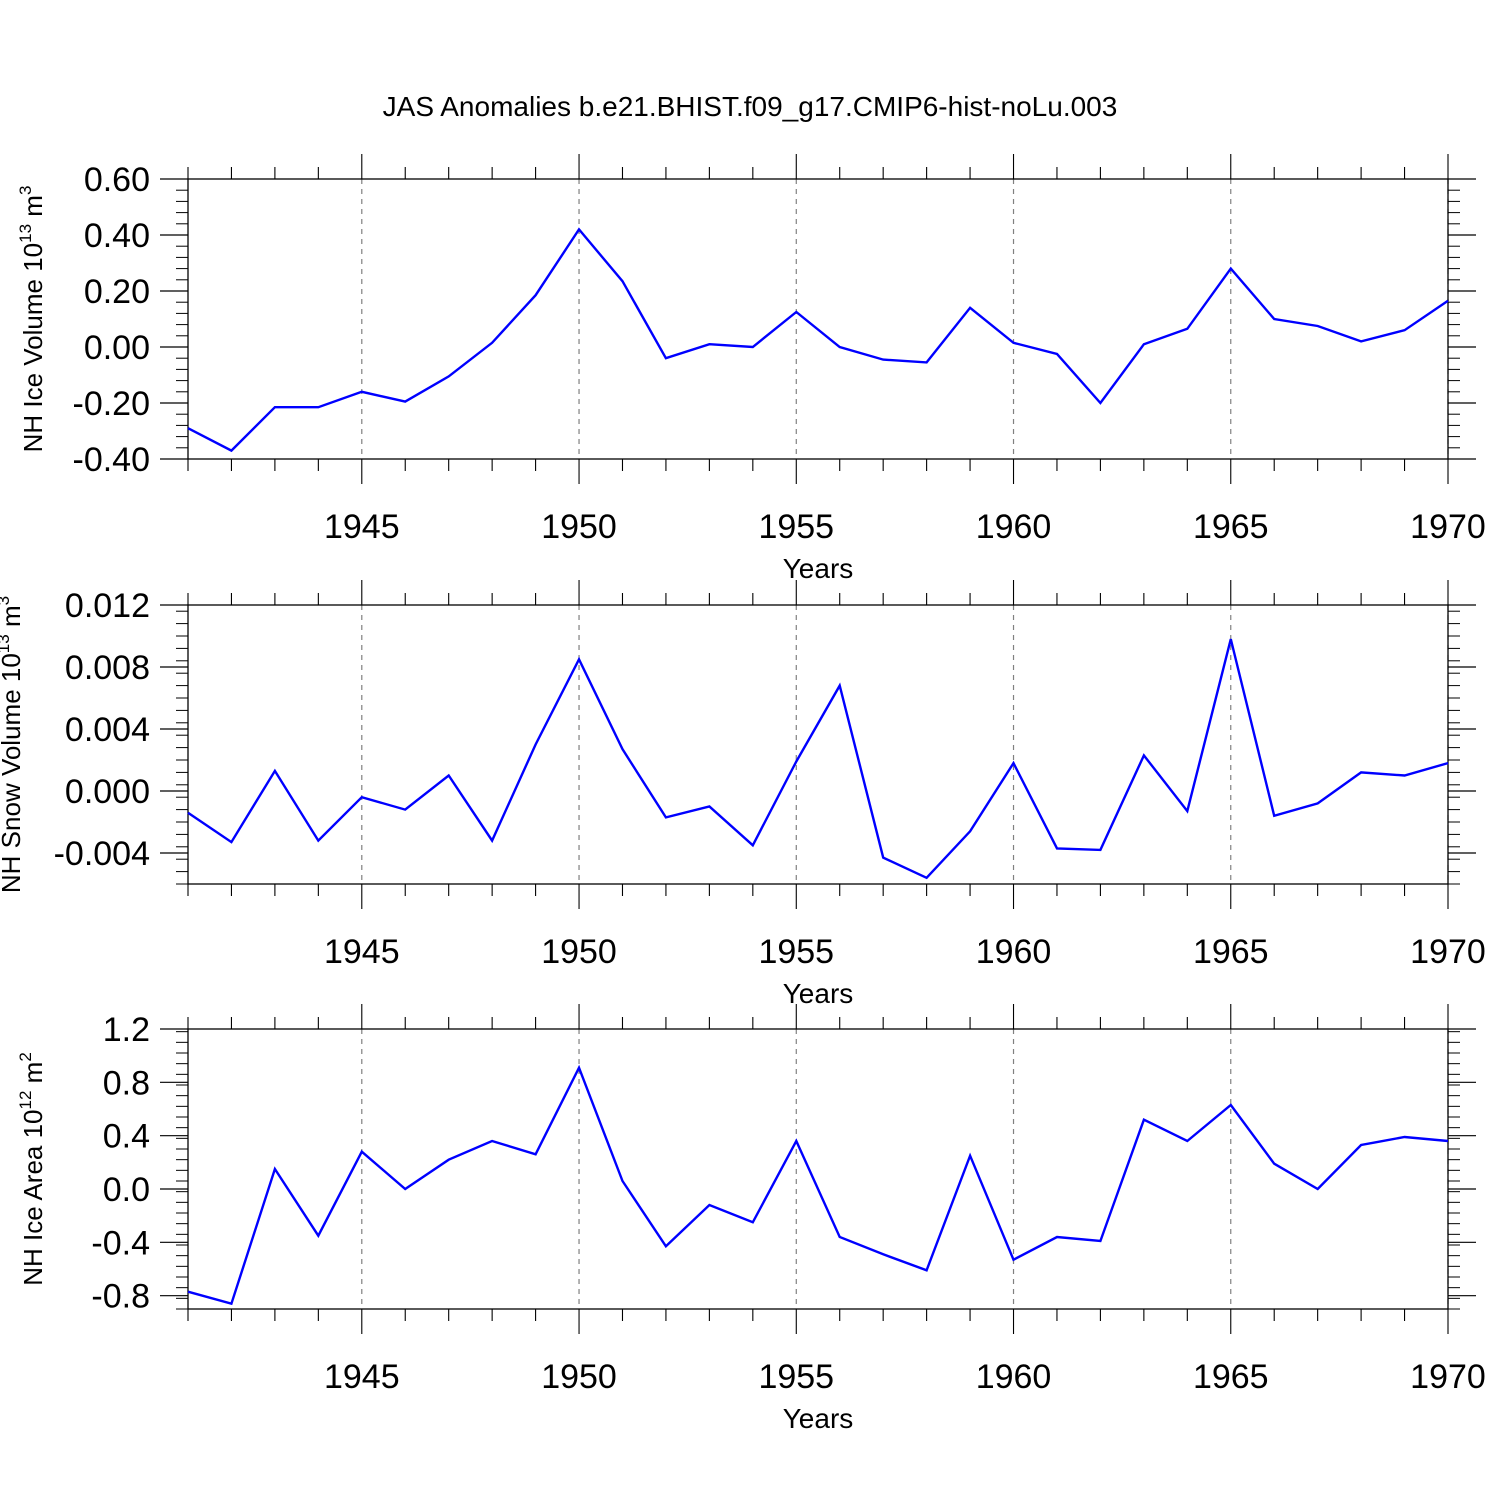 This screenshot has height=1505, width=1500. I want to click on y-tick-label: 0.40, so click(117, 236).